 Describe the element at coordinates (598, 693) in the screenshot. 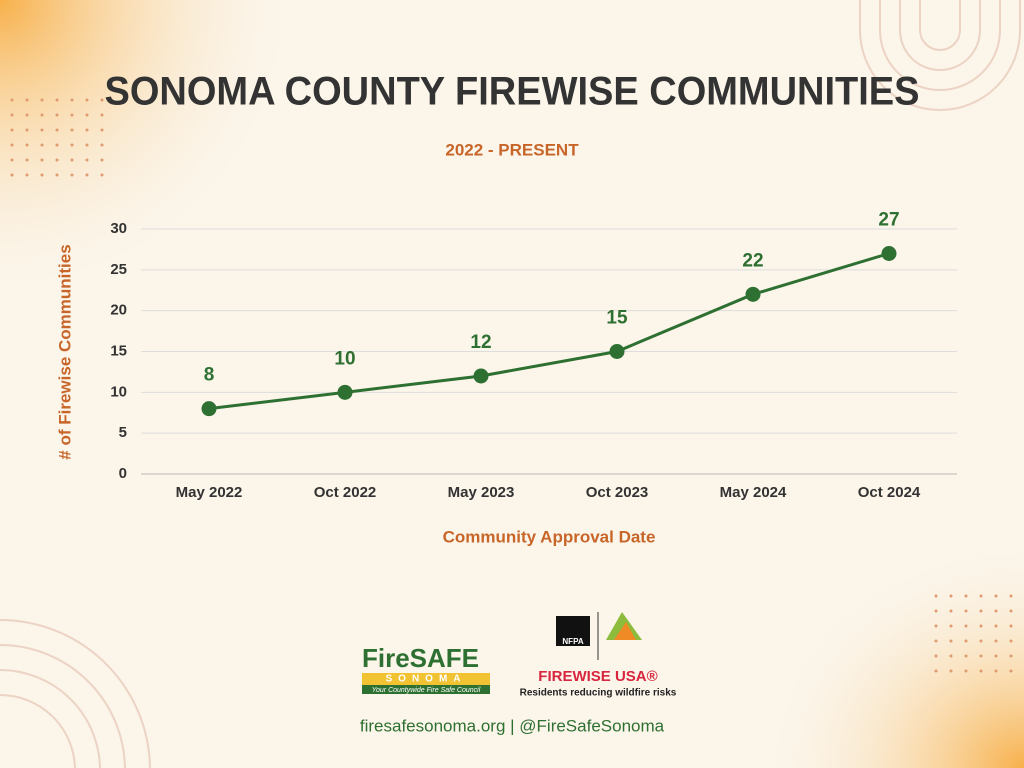

I see `logo-text: Residents reducing wildfire risks` at that location.